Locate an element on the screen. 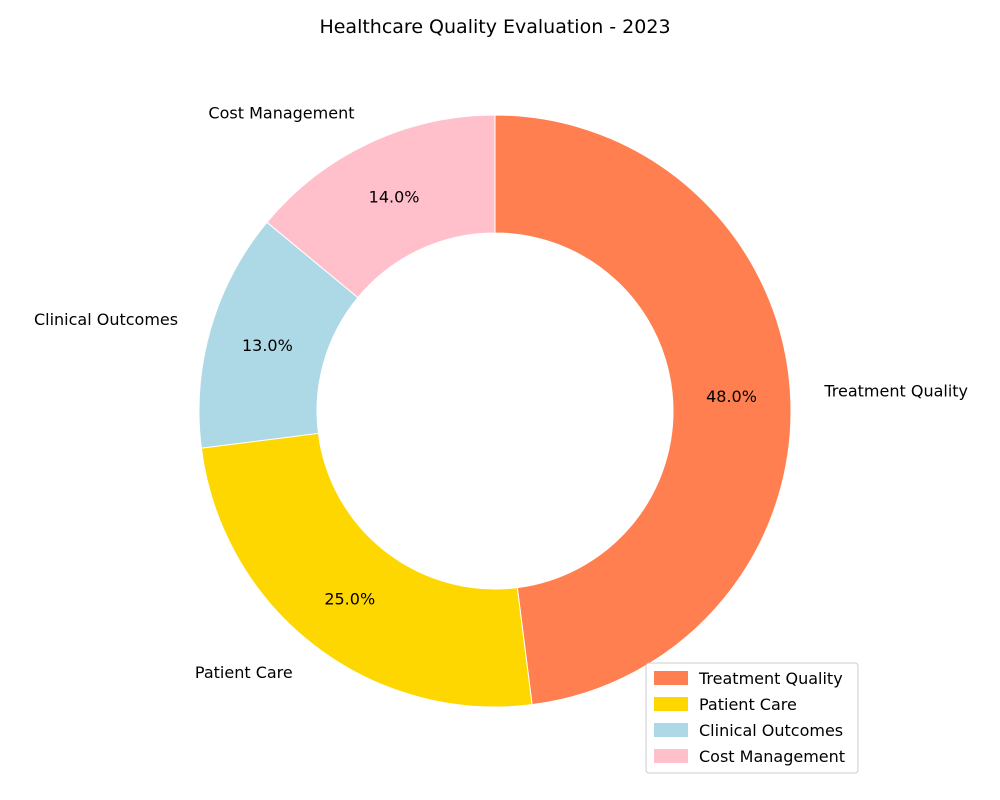 The height and width of the screenshot is (800, 1000). percent-label-clinical-outcomes: 13.0% is located at coordinates (267, 345).